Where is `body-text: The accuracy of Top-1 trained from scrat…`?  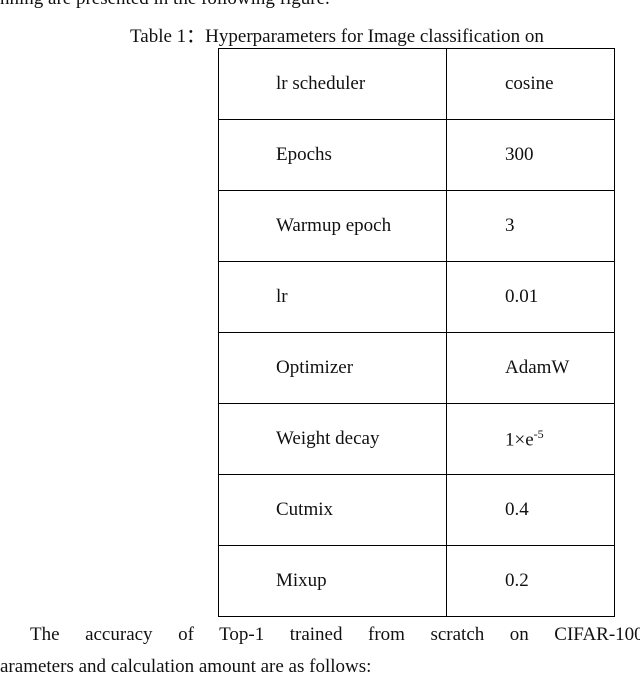 body-text: The accuracy of Top-1 trained from scrat… is located at coordinates (335, 634).